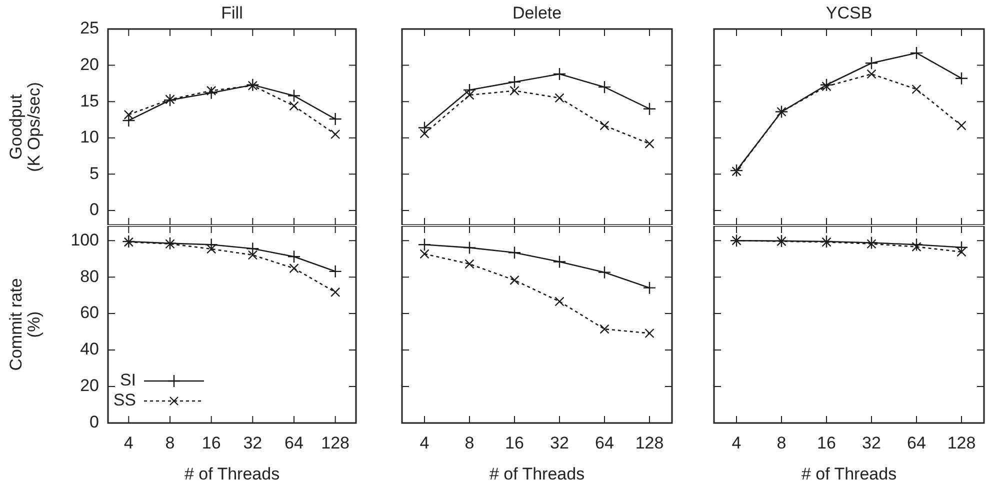  What do you see at coordinates (128, 380) in the screenshot?
I see `legend-label: SI` at bounding box center [128, 380].